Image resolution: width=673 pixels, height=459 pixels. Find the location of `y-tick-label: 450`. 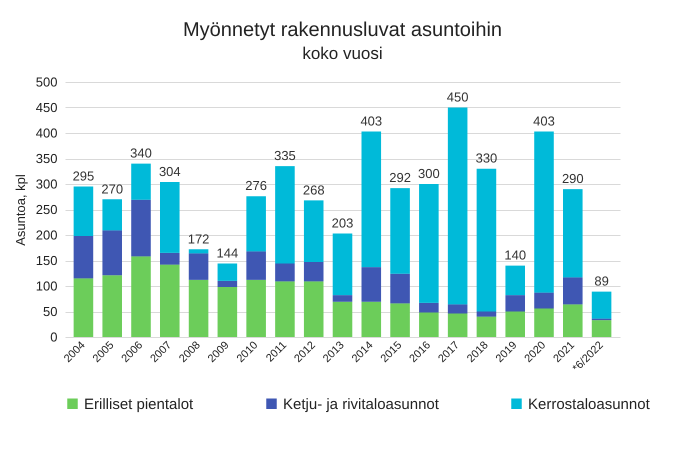

y-tick-label: 450 is located at coordinates (47, 107).